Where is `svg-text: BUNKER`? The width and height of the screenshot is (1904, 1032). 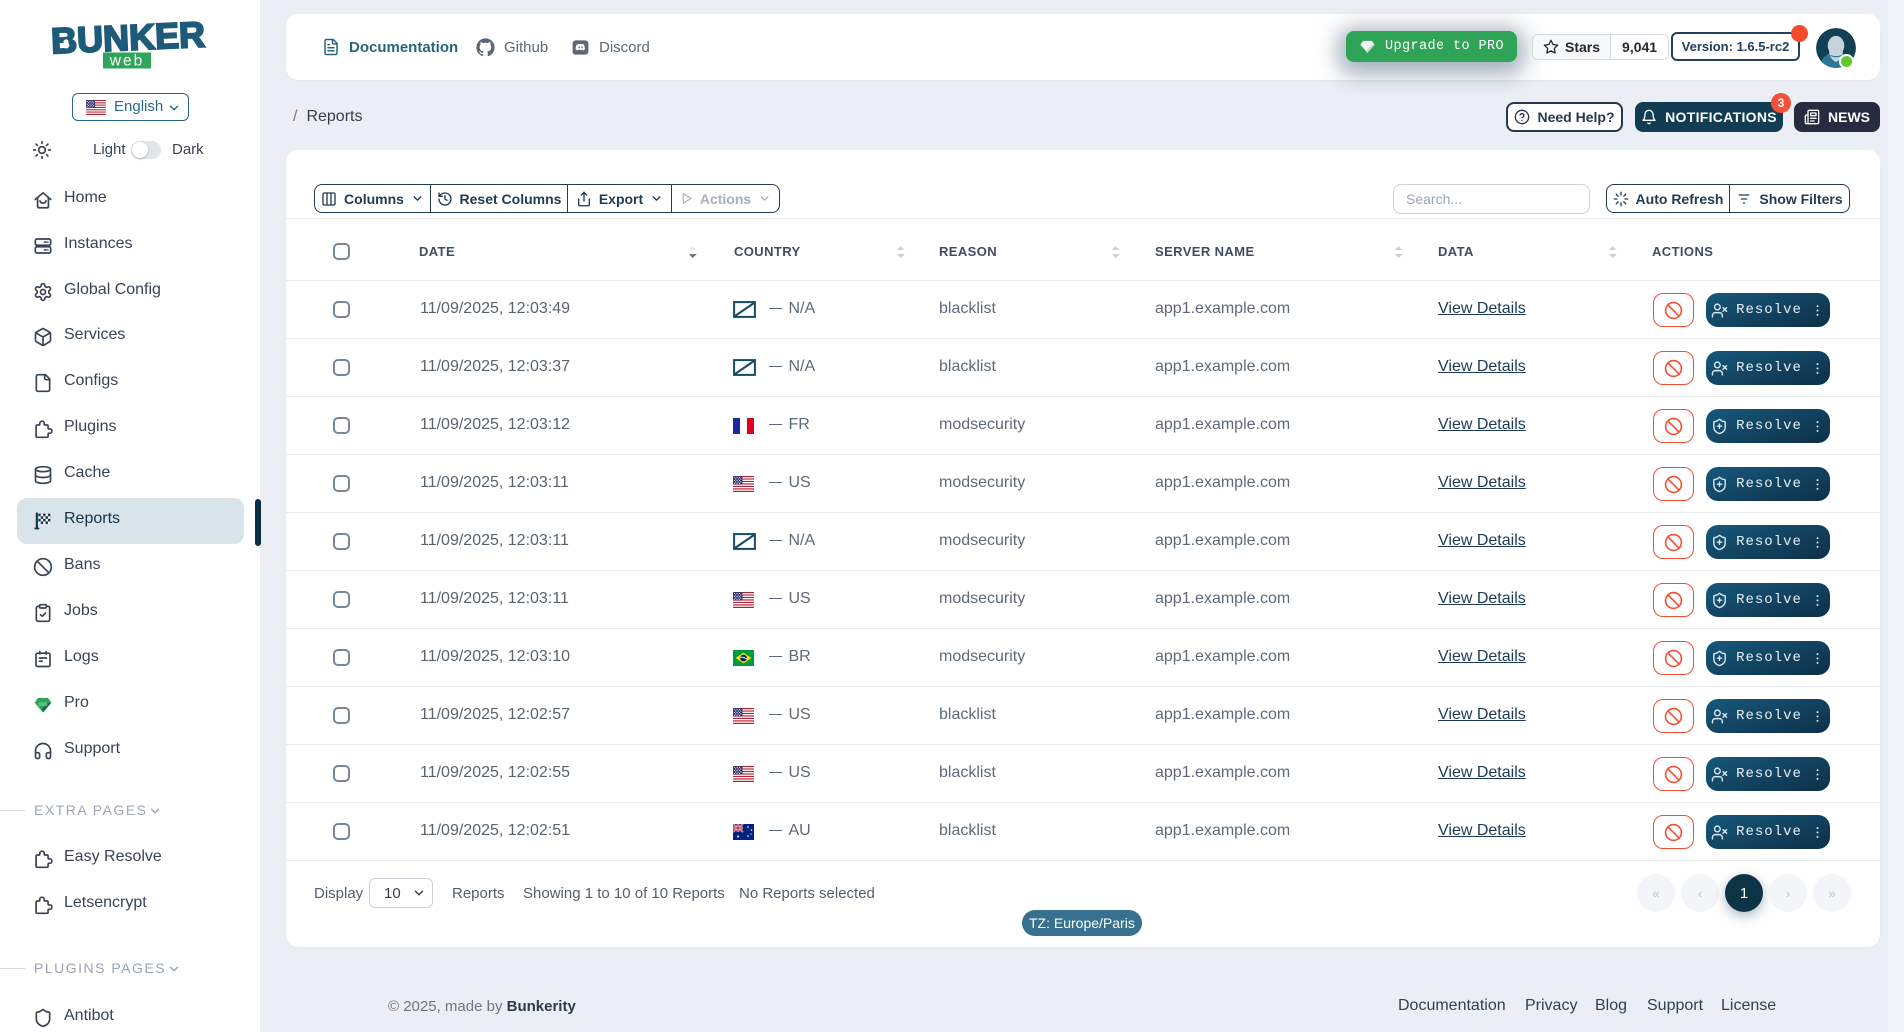 svg-text: BUNKER is located at coordinates (128, 37).